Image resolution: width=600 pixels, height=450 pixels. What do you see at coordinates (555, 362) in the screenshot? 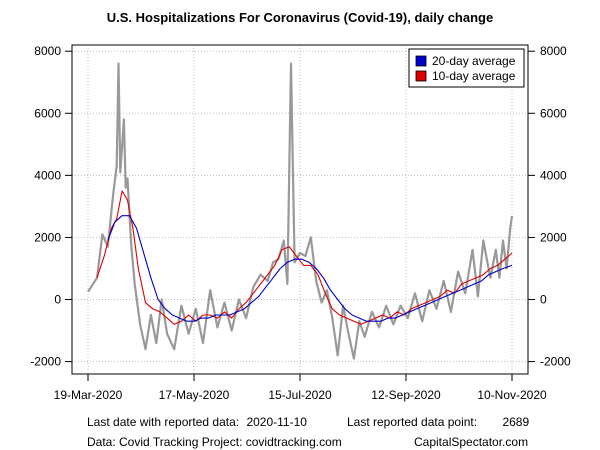
I see `y-tick-label-right: -2000` at bounding box center [555, 362].